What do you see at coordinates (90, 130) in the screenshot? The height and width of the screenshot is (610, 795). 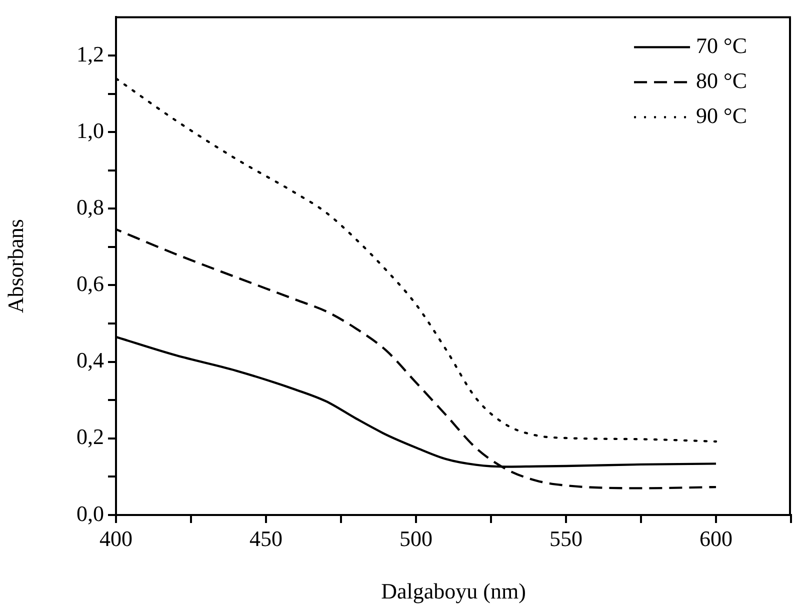 I see `y-tick-label: 1,0` at bounding box center [90, 130].